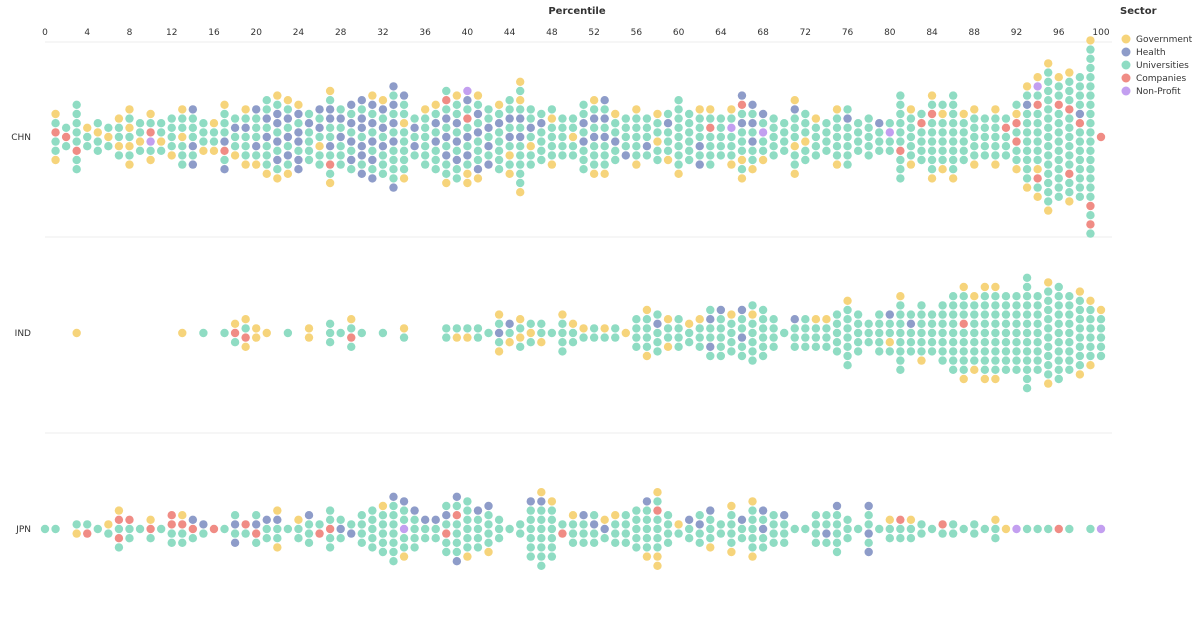  What do you see at coordinates (1158, 92) in the screenshot?
I see `legend-label: Non-Profit` at bounding box center [1158, 92].